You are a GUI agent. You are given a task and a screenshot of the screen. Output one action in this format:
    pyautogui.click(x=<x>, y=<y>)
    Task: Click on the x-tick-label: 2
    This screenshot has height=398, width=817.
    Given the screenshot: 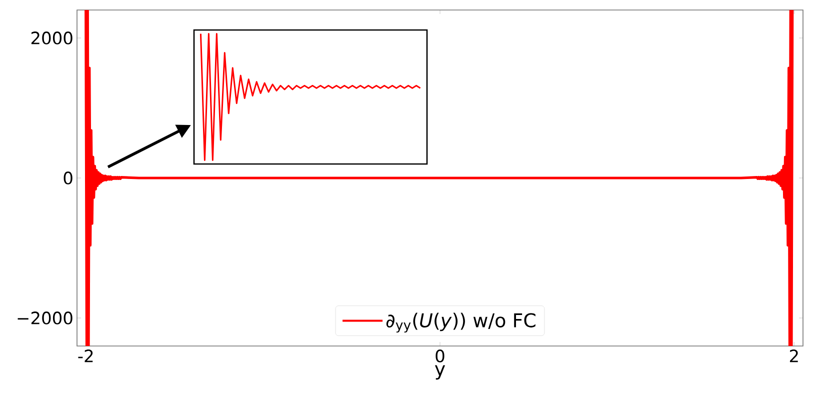 What is the action you would take?
    pyautogui.click(x=794, y=356)
    